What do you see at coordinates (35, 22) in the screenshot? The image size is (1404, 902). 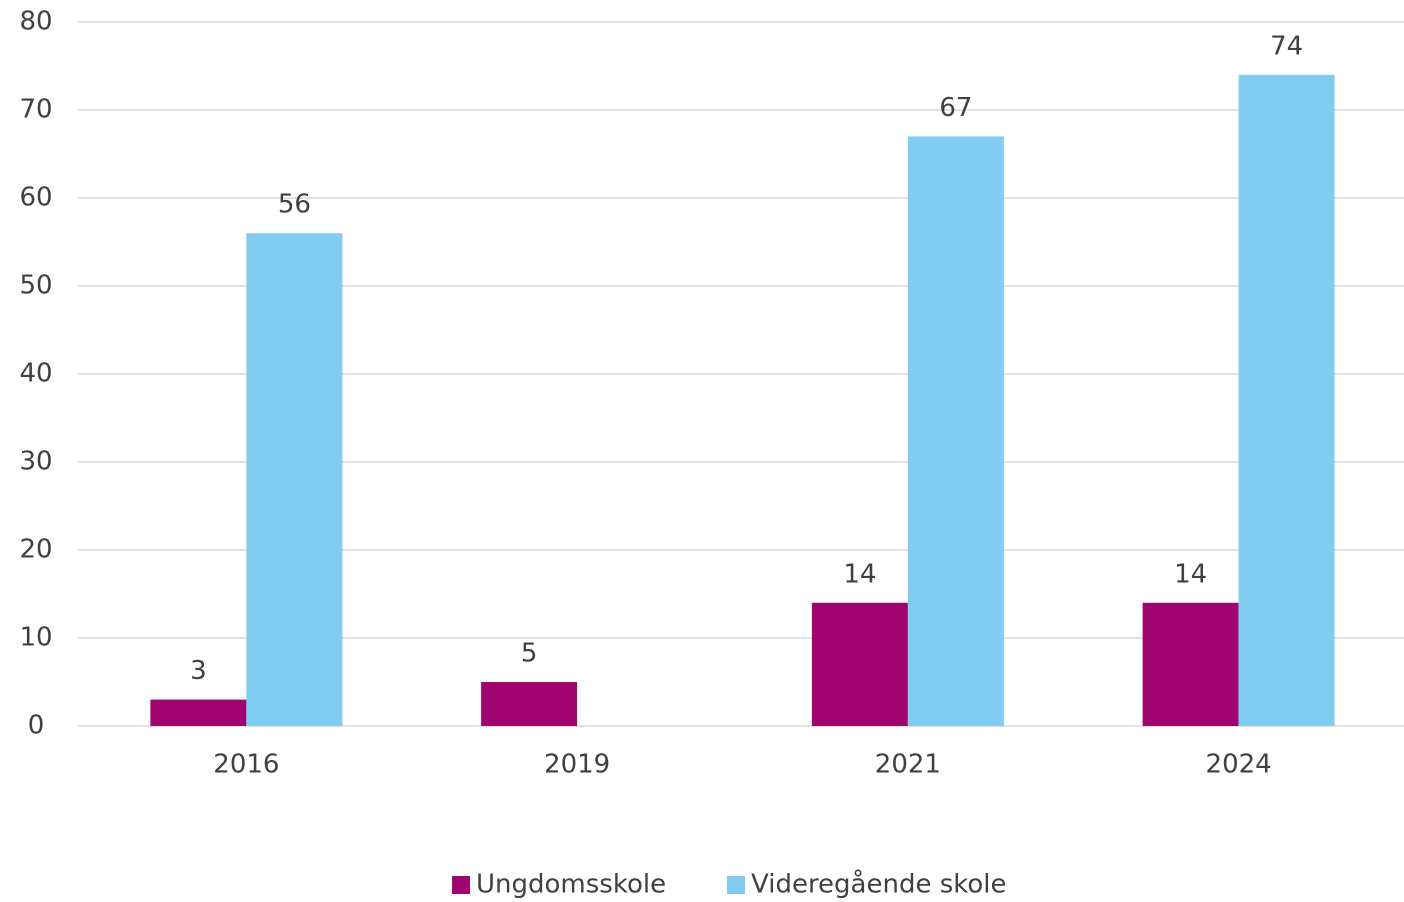 I see `y-tick-label: 80` at bounding box center [35, 22].